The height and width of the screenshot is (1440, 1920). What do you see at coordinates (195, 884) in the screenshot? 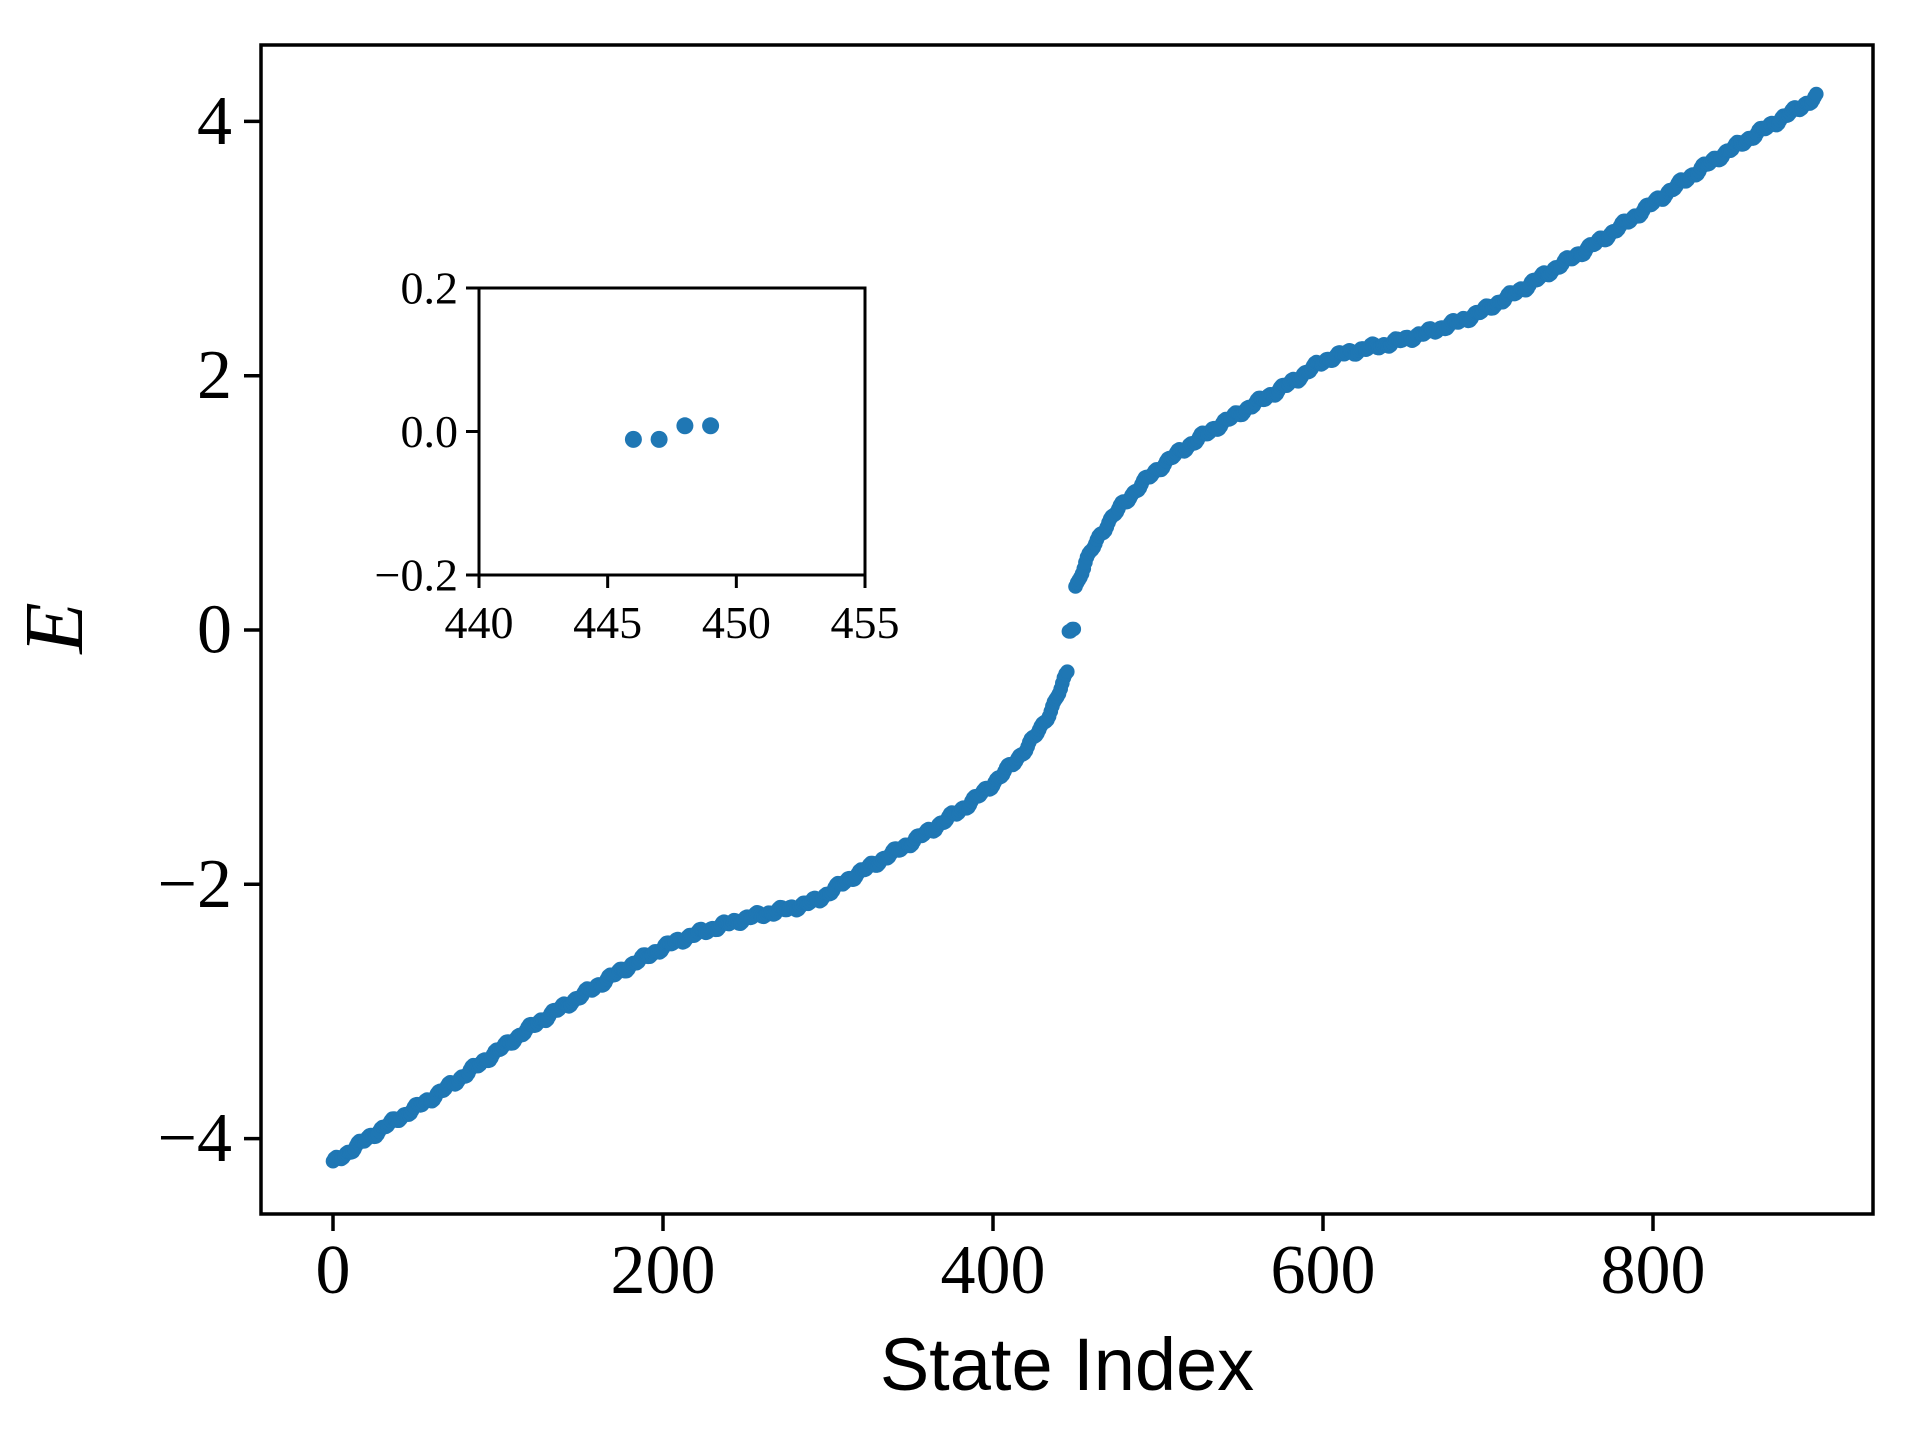
I see `y-tick-label: −2` at bounding box center [195, 884].